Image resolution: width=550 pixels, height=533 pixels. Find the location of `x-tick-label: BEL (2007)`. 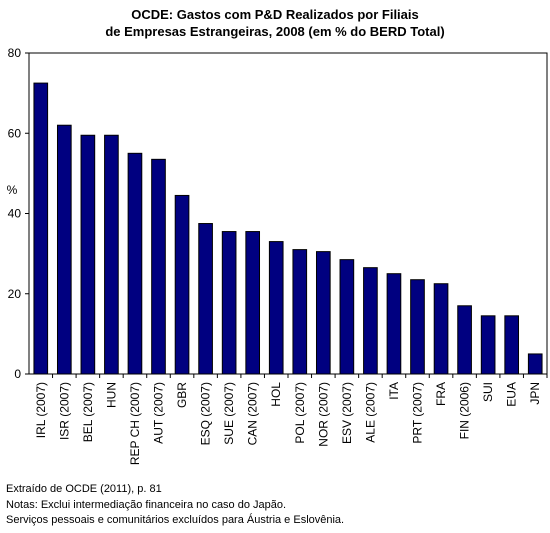

x-tick-label: BEL (2007) is located at coordinates (88, 412).